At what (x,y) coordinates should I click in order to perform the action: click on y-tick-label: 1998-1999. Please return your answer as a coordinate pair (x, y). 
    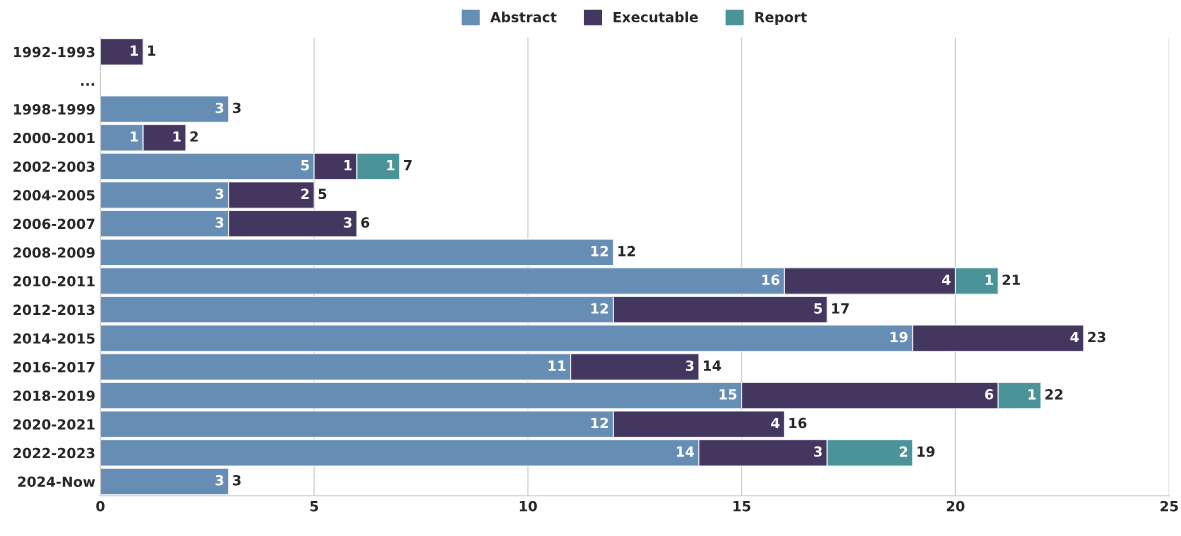
    Looking at the image, I should click on (54, 109).